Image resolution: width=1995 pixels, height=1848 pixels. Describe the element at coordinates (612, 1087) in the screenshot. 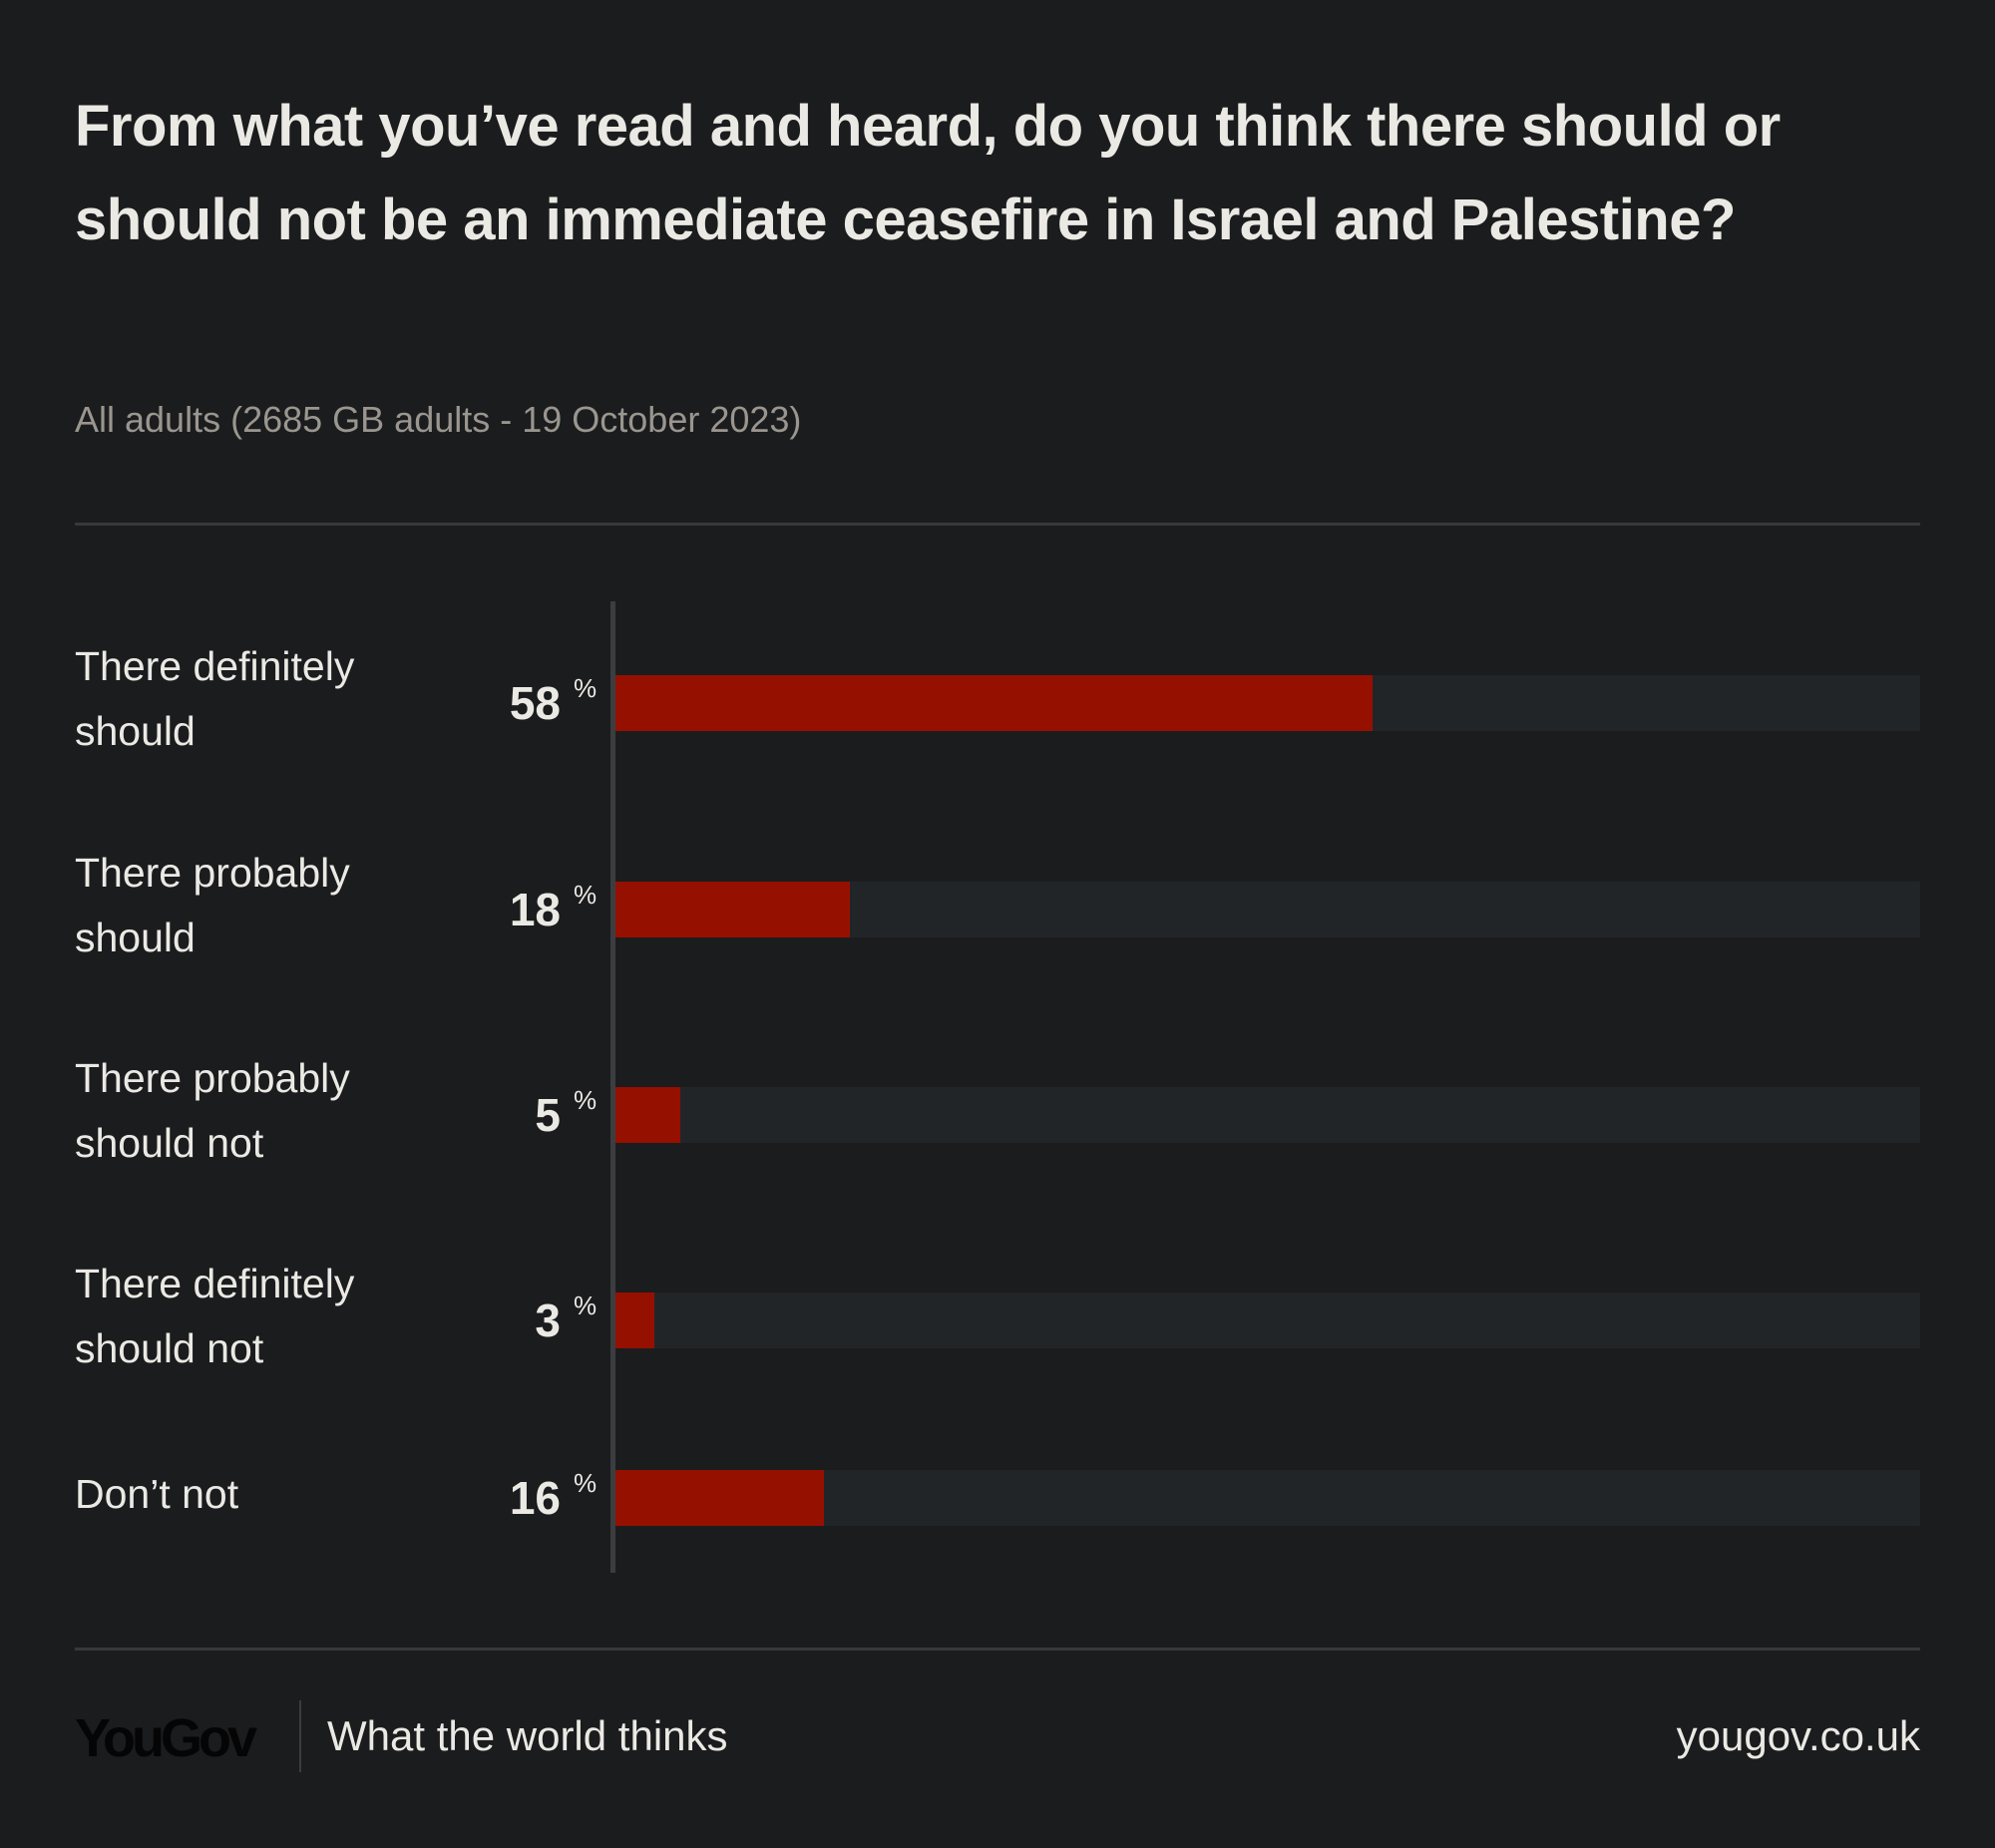

I see `y-axis-line` at that location.